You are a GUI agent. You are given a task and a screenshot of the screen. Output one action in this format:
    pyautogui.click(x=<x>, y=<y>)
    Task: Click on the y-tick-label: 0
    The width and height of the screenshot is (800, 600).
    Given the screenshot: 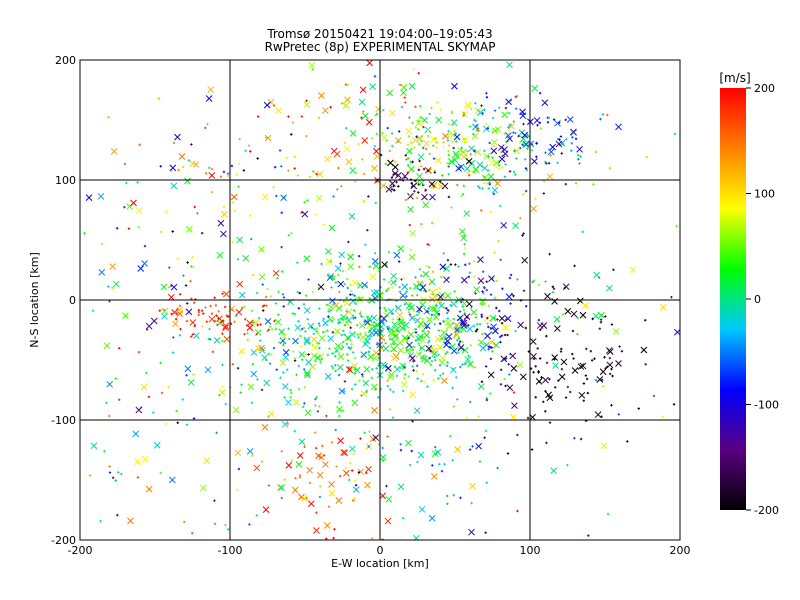 What is the action you would take?
    pyautogui.click(x=72, y=300)
    